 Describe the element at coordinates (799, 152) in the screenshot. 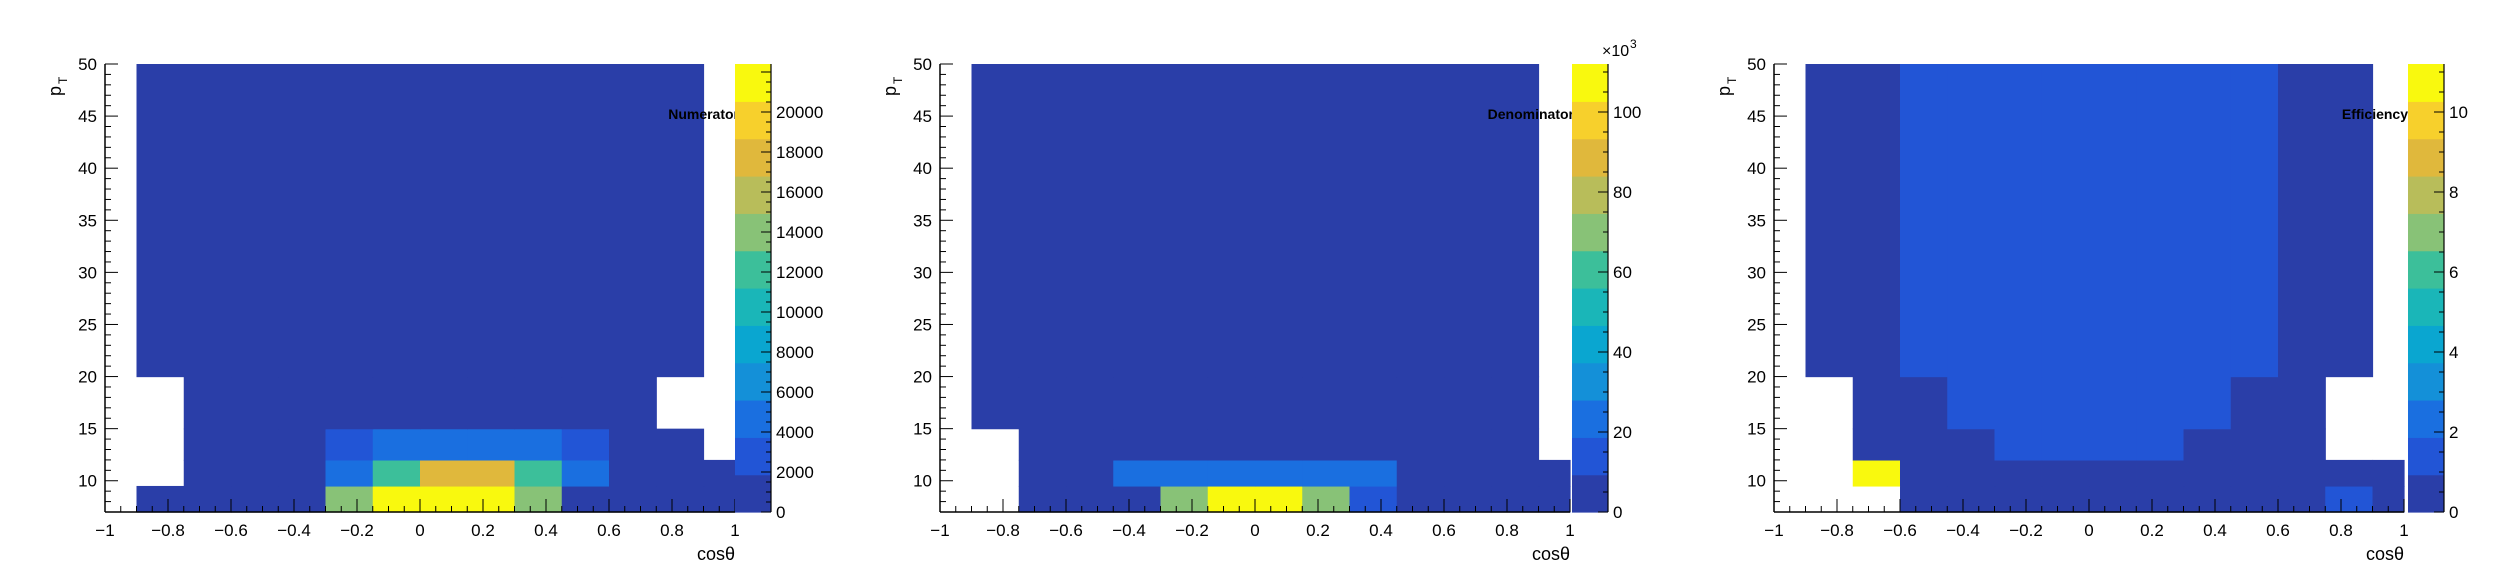

I see `colorbar-tick-label: 18000` at that location.